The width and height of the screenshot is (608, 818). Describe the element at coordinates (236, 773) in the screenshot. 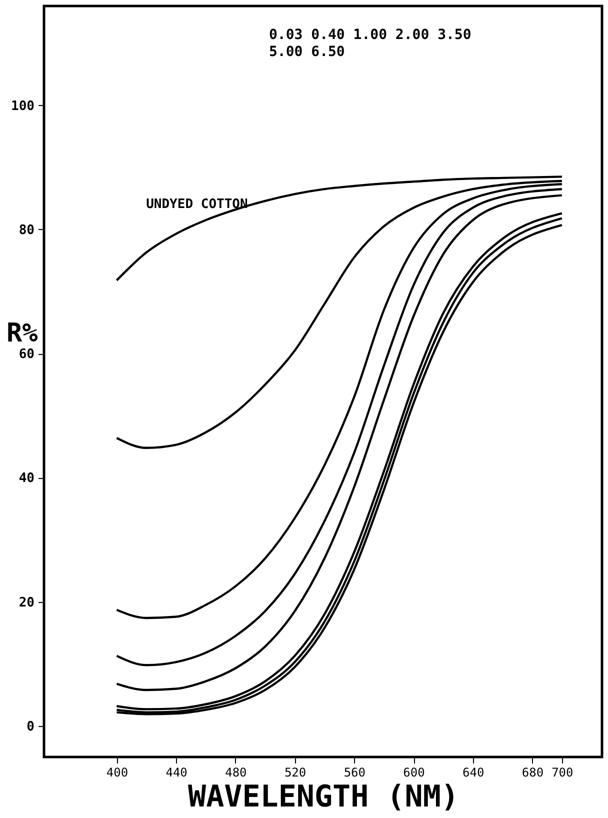

I see `x-tick-label: 480` at that location.